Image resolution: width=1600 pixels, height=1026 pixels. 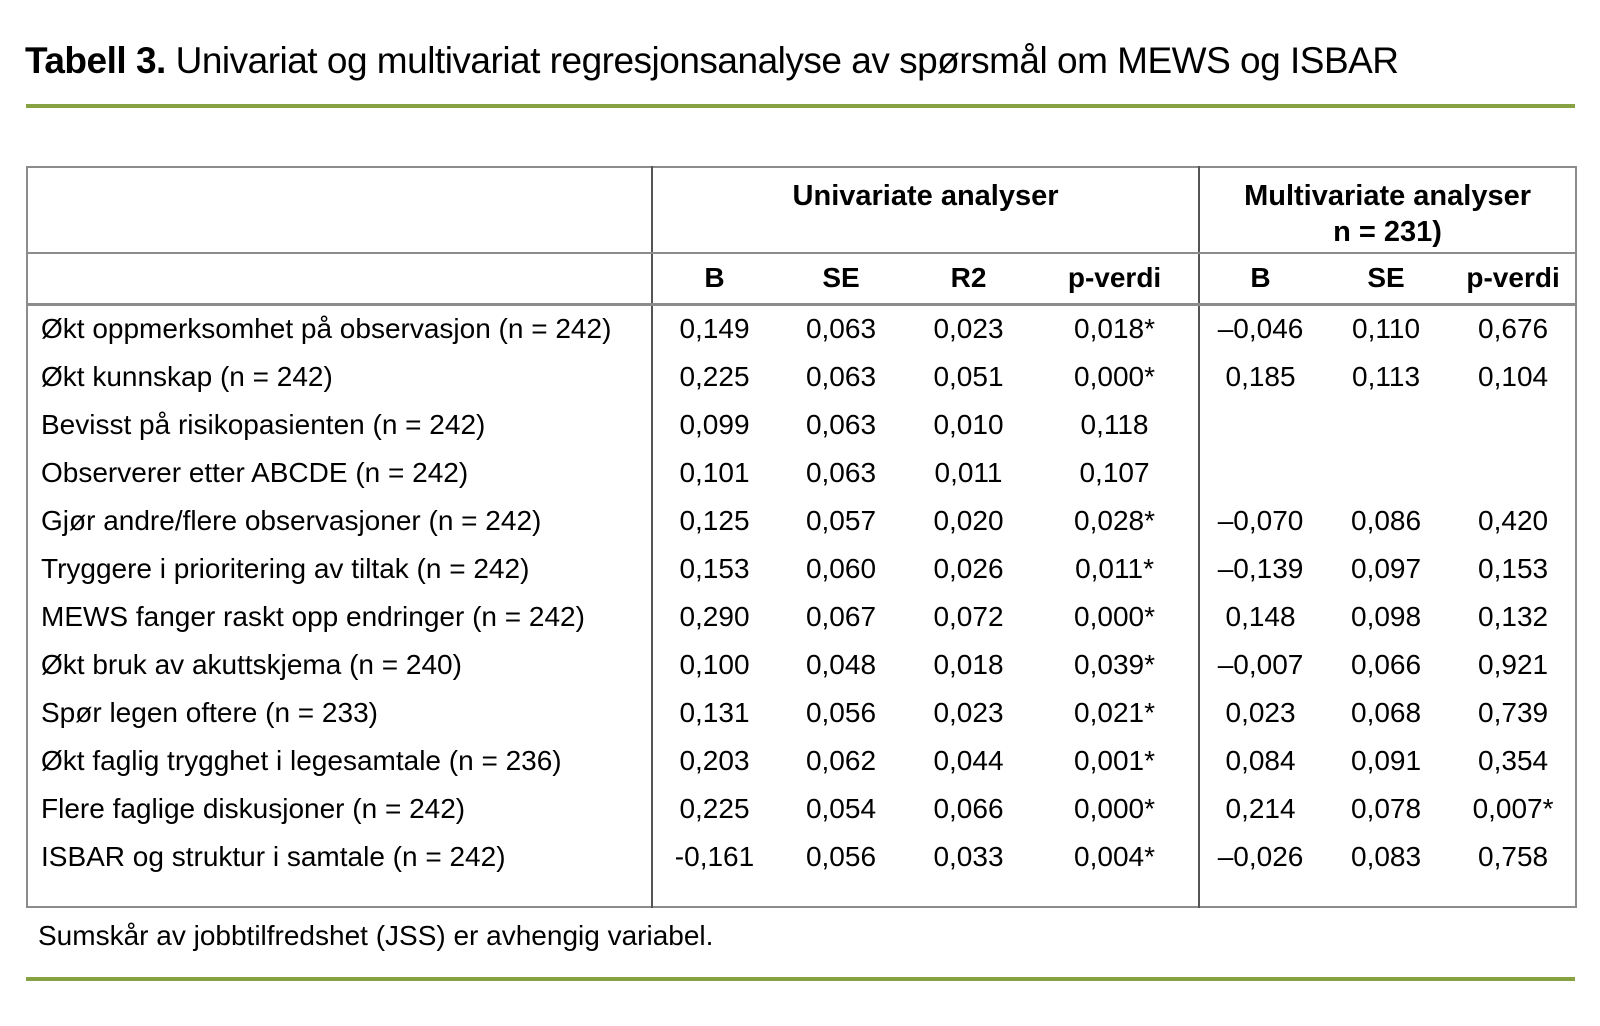 What do you see at coordinates (340, 376) in the screenshot?
I see `row-label: Økt kunnskap (n = 242)` at bounding box center [340, 376].